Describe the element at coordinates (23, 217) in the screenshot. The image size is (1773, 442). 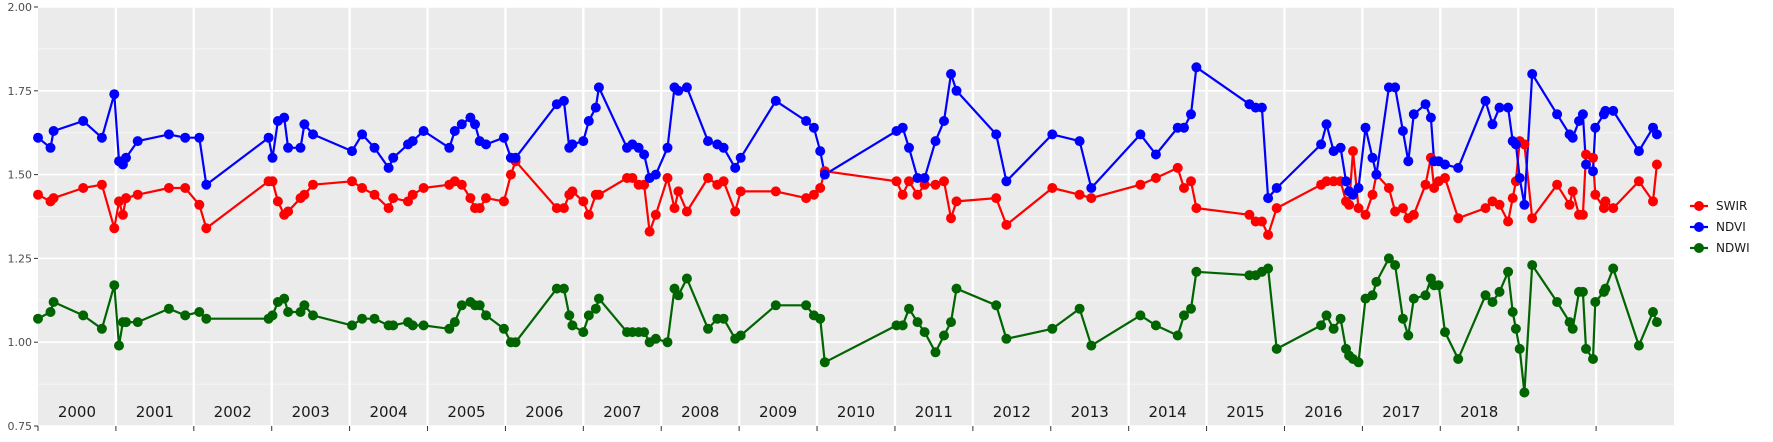
I see `y-axis: 0.75 1.00 1.25 1.50 1.75 2.00` at that location.